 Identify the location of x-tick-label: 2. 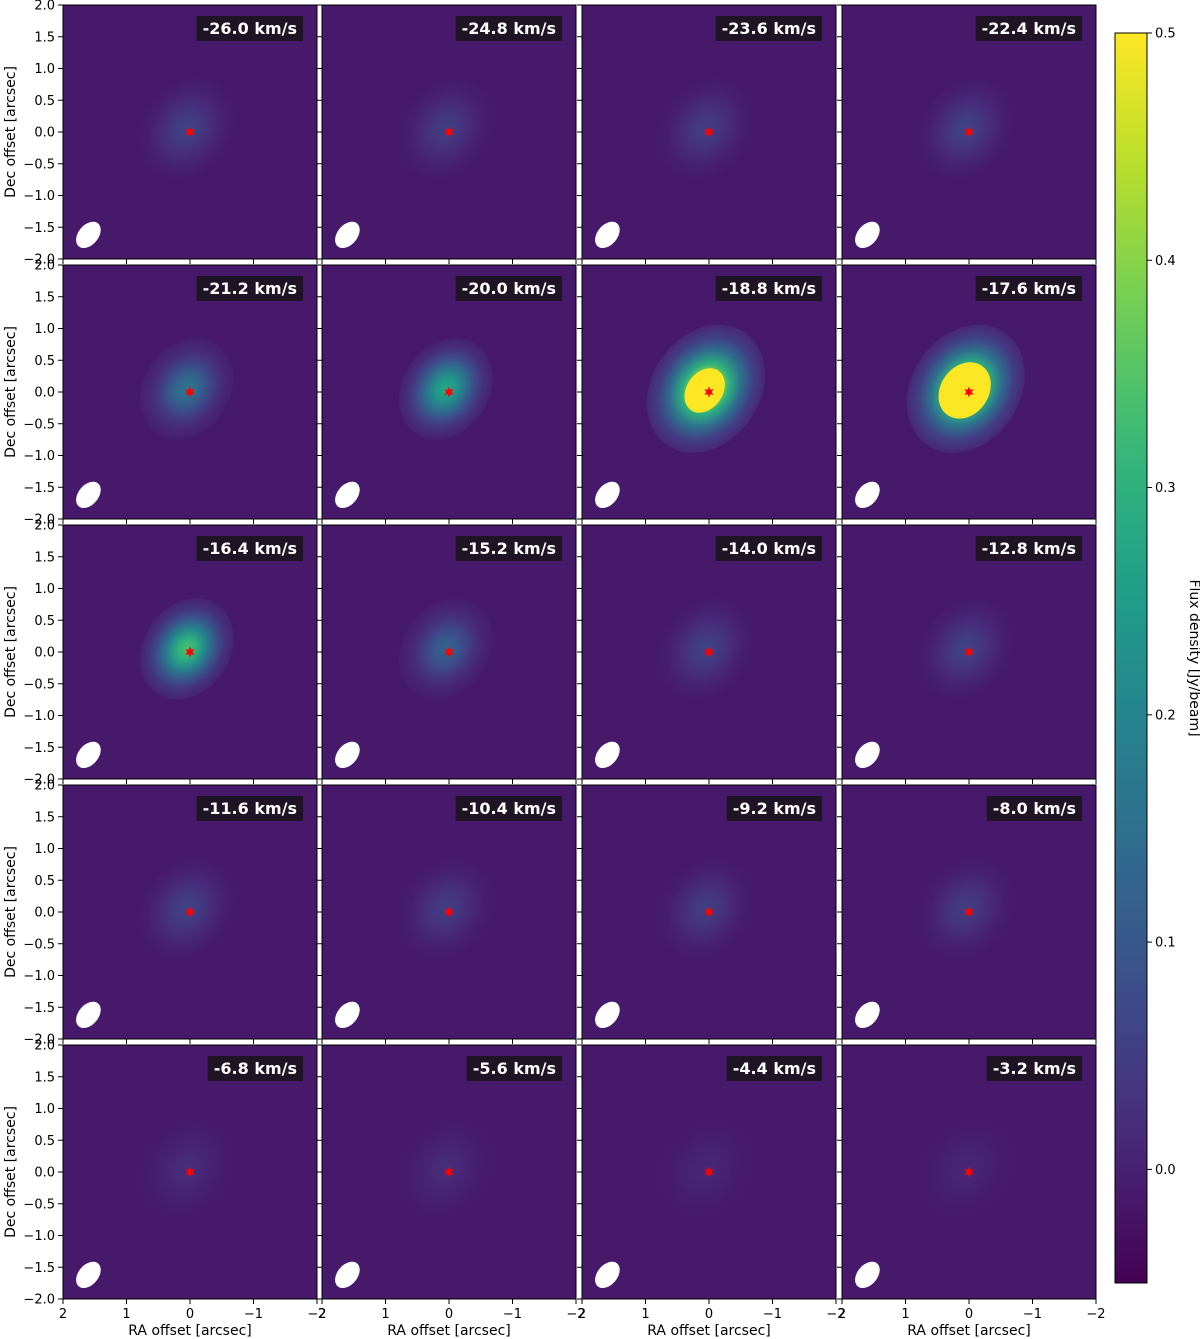
(63, 1314).